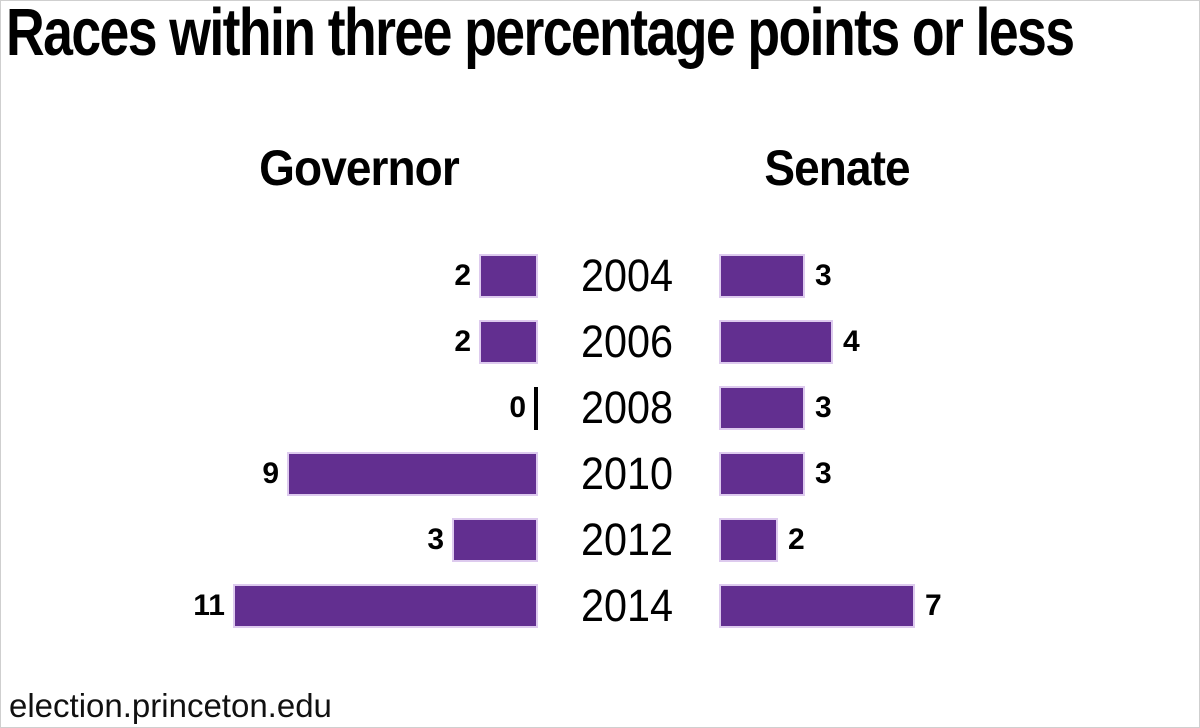 The height and width of the screenshot is (728, 1200). I want to click on senate-value-label: 2, so click(796, 539).